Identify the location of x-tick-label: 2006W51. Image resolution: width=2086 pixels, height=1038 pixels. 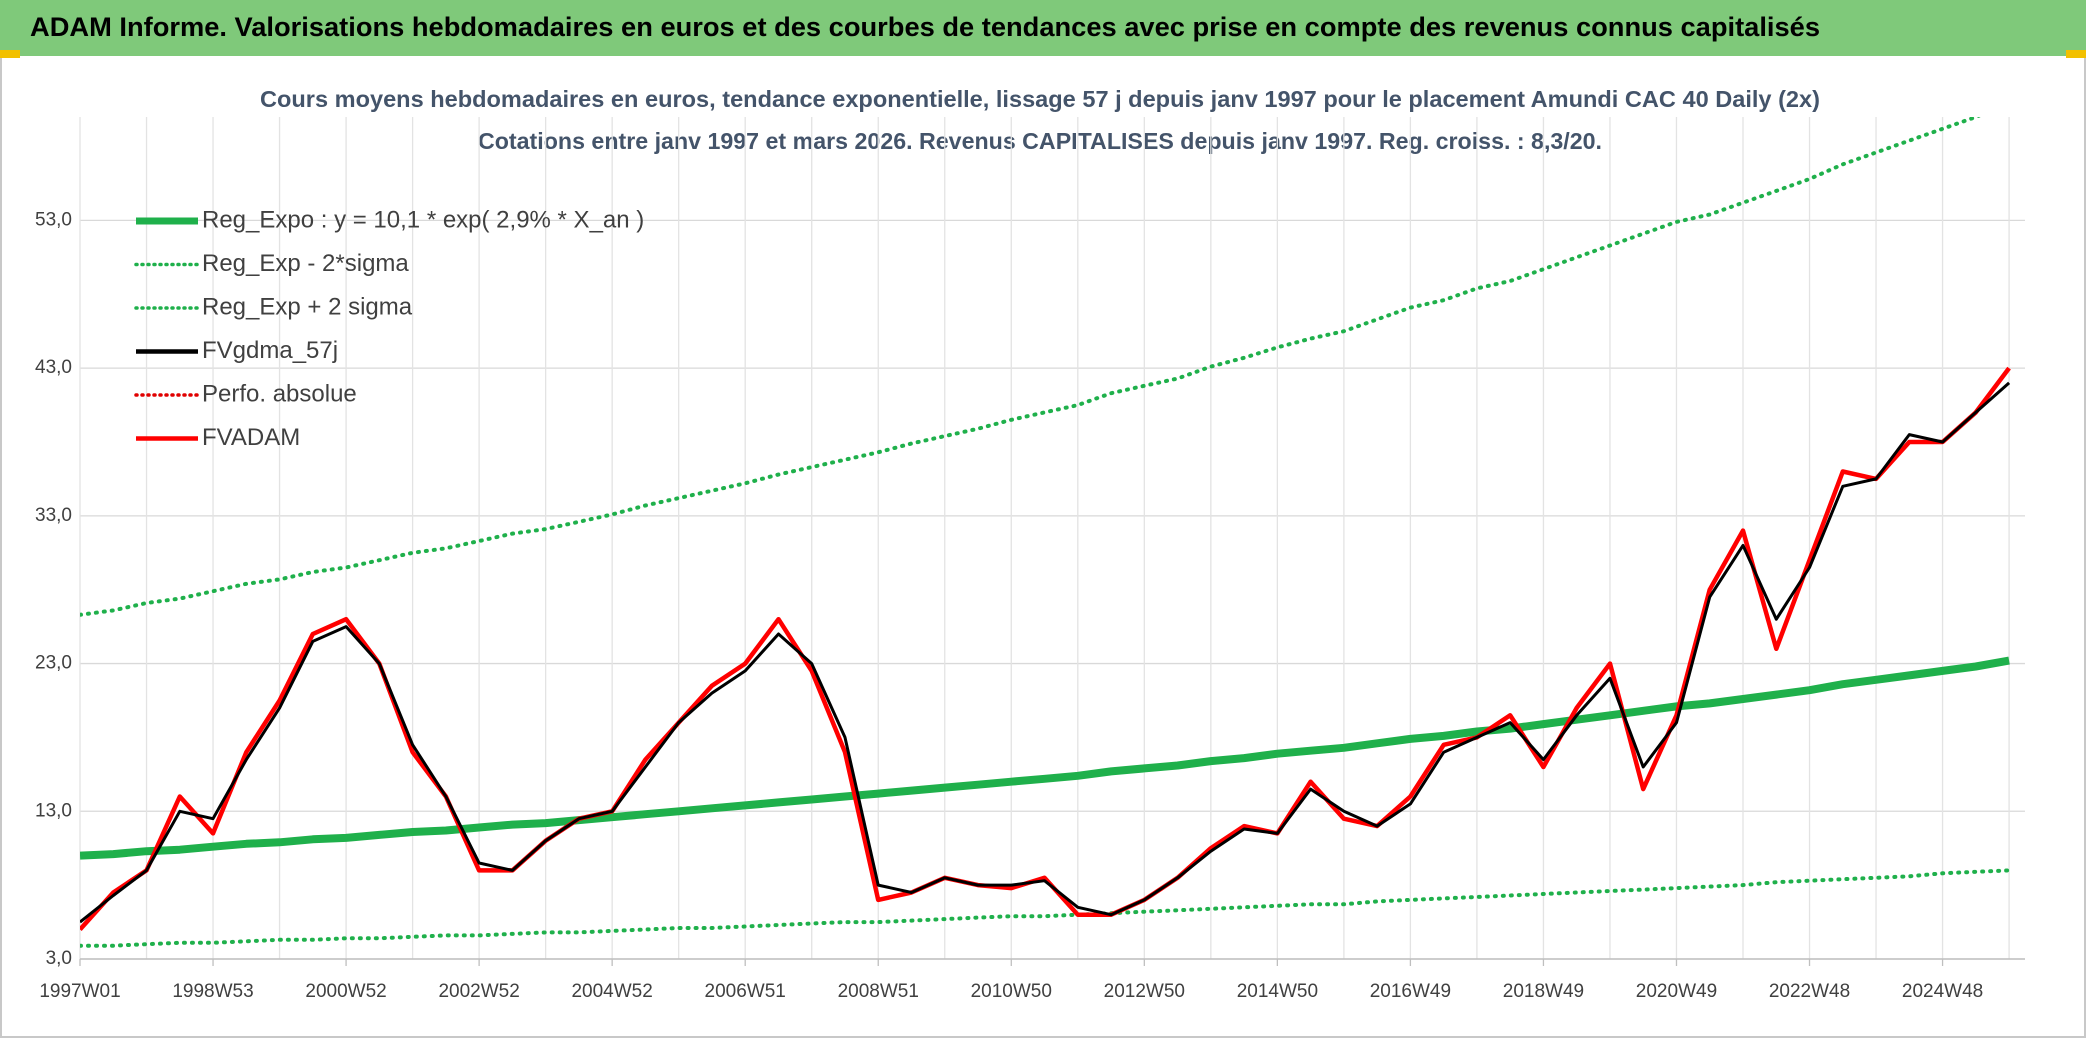
(745, 991).